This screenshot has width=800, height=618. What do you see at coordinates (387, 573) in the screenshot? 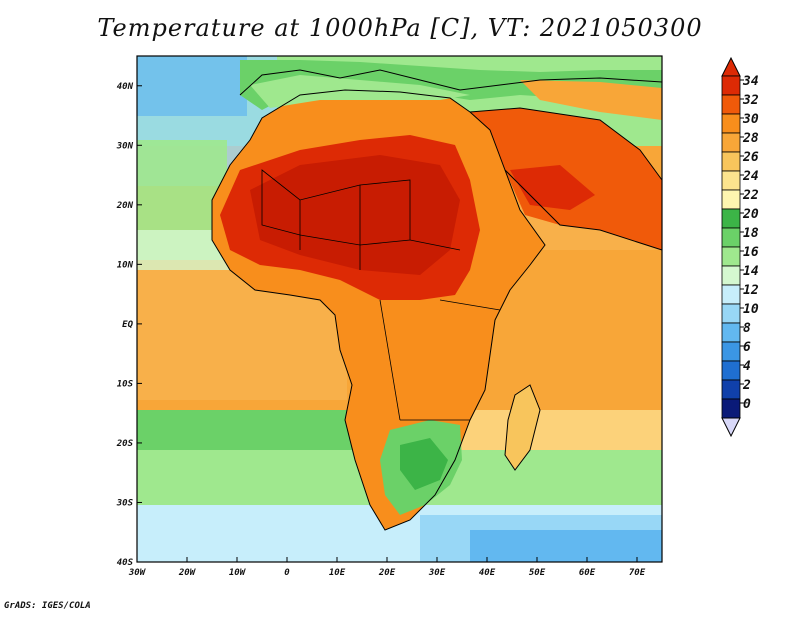
I see `x-tick-label: 20E` at bounding box center [387, 573].